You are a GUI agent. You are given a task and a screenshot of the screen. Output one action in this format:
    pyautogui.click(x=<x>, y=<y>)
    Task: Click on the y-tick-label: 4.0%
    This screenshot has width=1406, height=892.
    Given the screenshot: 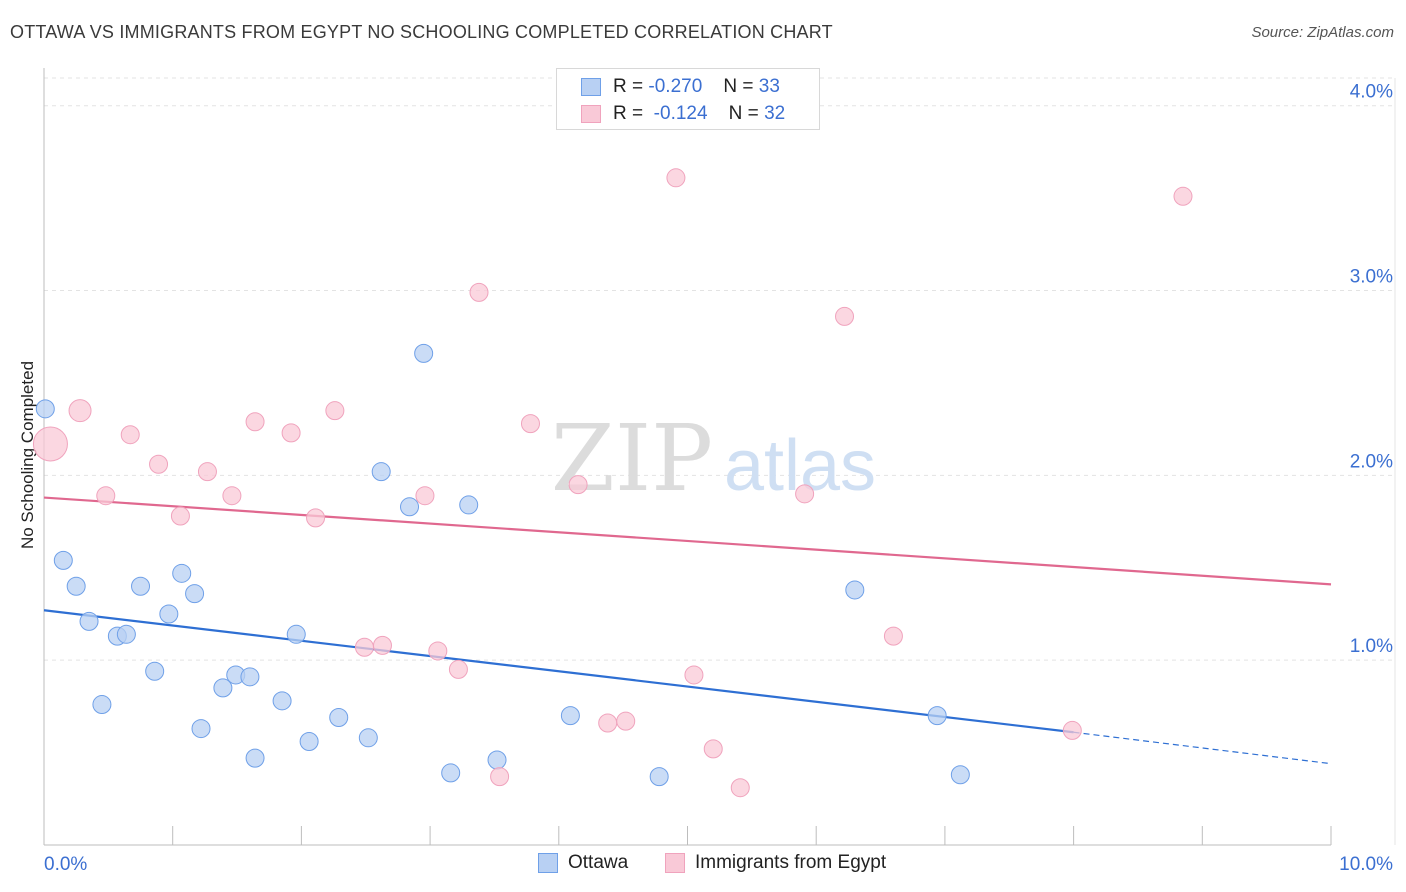 What is the action you would take?
    pyautogui.click(x=1371, y=92)
    